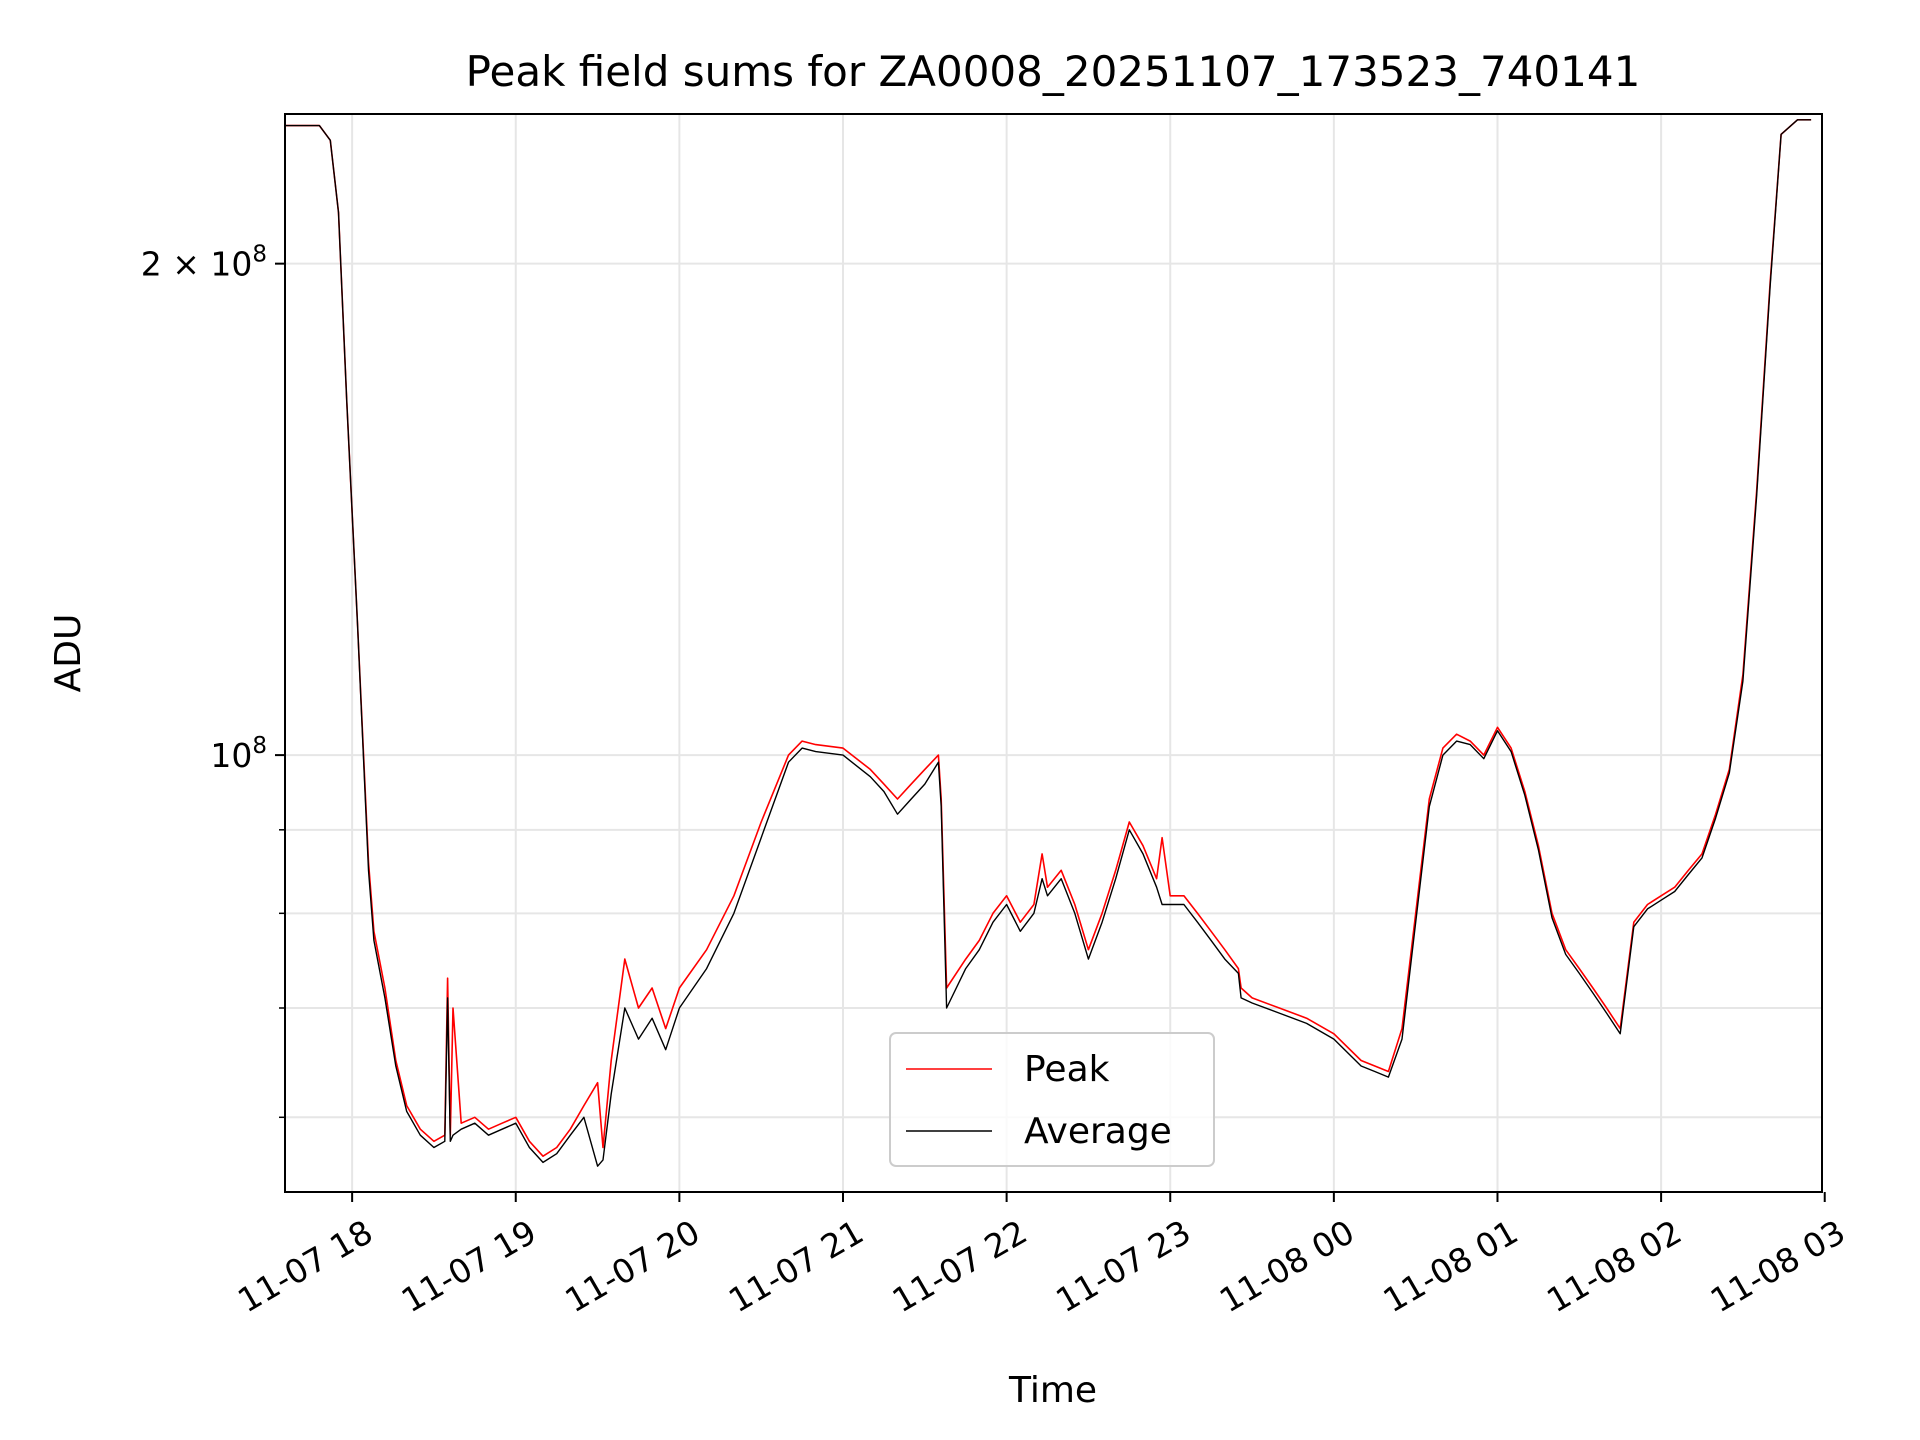 Image resolution: width=1920 pixels, height=1440 pixels. I want to click on legend: Peak Average, so click(1052, 1099).